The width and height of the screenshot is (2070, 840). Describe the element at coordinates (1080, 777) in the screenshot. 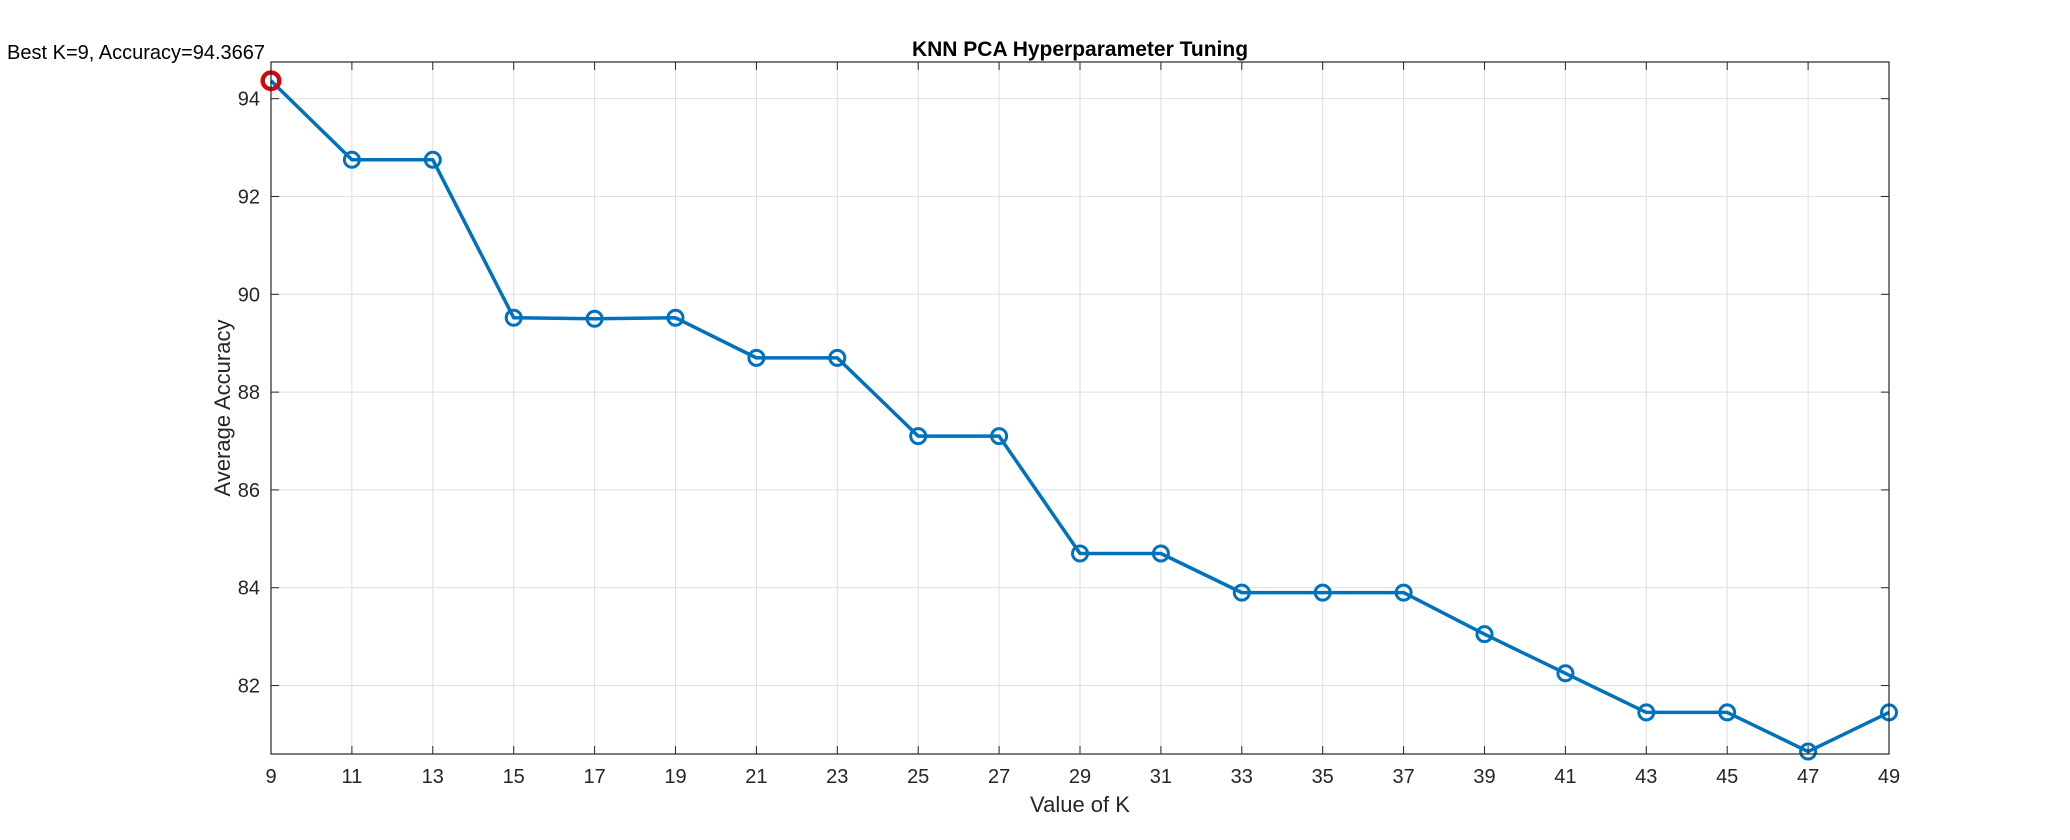

I see `x-tick-label: 29` at that location.